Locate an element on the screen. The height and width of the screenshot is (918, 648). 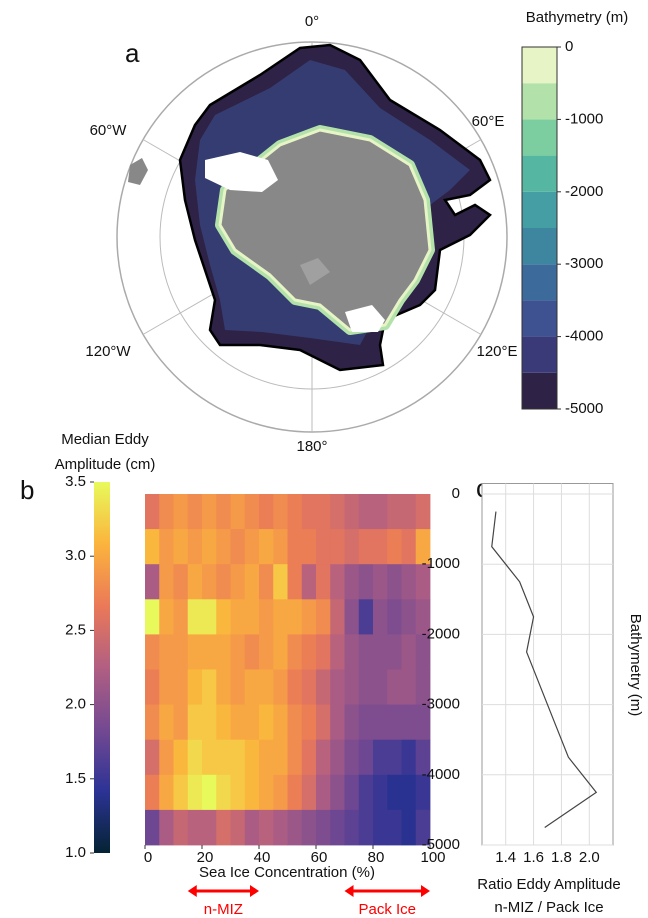
x-tick-label: 40 is located at coordinates (262, 857).